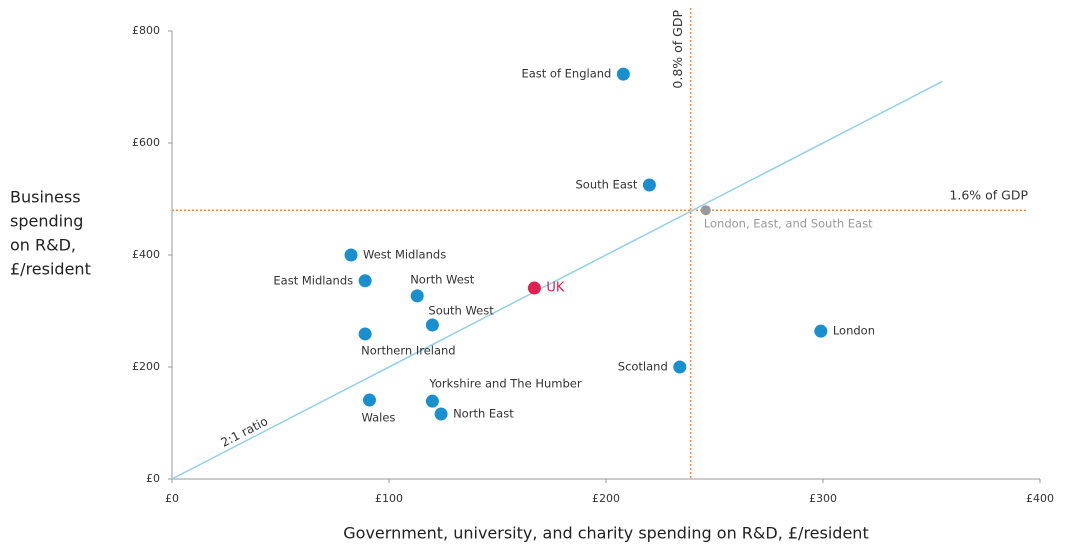 The image size is (1066, 550). I want to click on y-tick-label: £400, so click(146, 254).